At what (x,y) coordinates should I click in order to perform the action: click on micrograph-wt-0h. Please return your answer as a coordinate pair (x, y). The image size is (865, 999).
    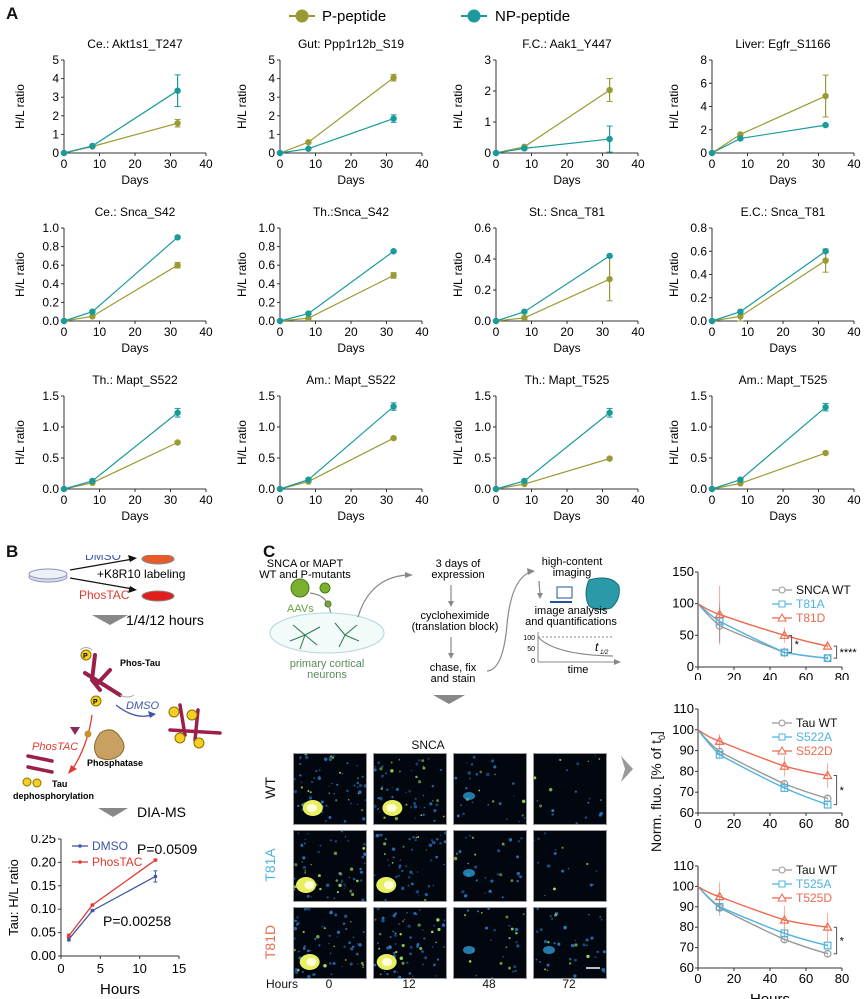
    Looking at the image, I should click on (330, 789).